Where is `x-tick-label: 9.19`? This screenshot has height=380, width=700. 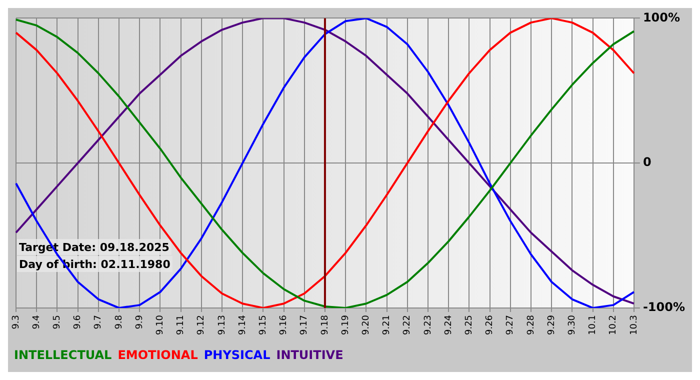
x-tick-label: 9.19 is located at coordinates (345, 325).